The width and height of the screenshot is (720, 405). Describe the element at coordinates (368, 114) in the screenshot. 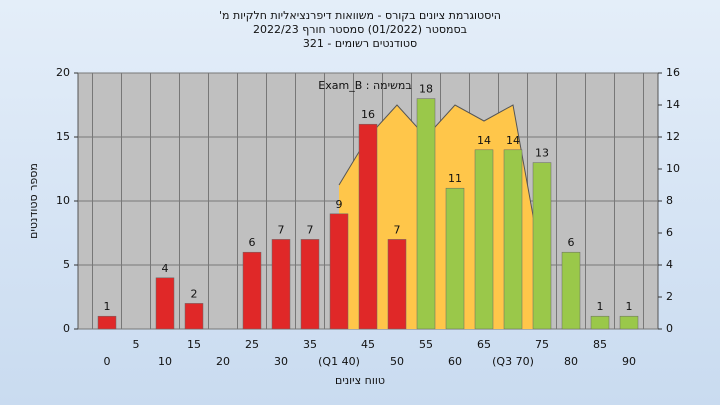

I see `value-label: 16` at that location.